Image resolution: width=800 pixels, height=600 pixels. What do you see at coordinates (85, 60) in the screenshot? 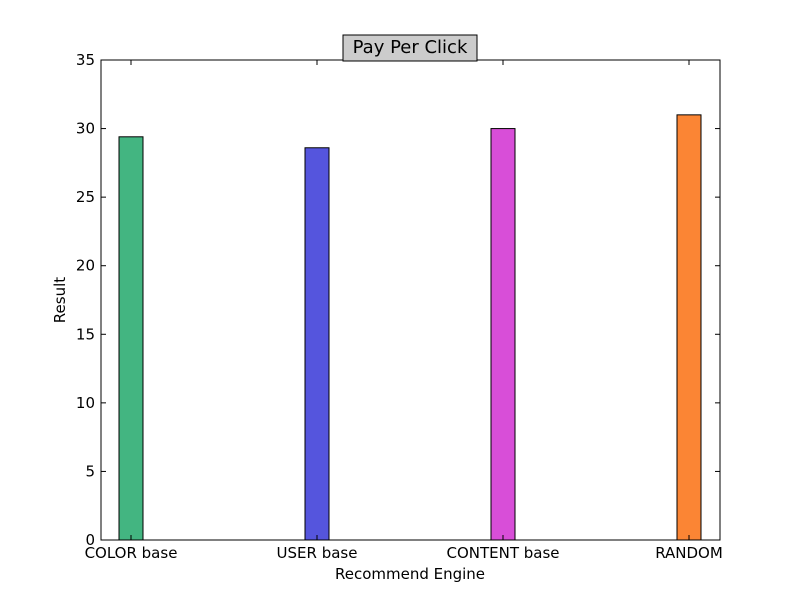
I see `y-tick-label: 35` at bounding box center [85, 60].